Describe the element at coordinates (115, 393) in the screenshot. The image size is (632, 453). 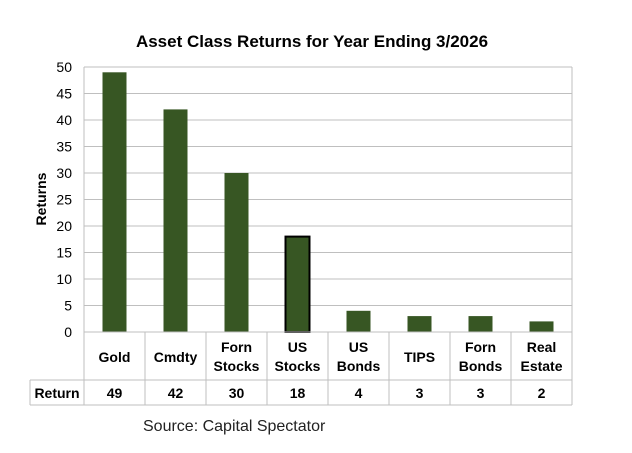
I see `table-value-cell: 49` at that location.